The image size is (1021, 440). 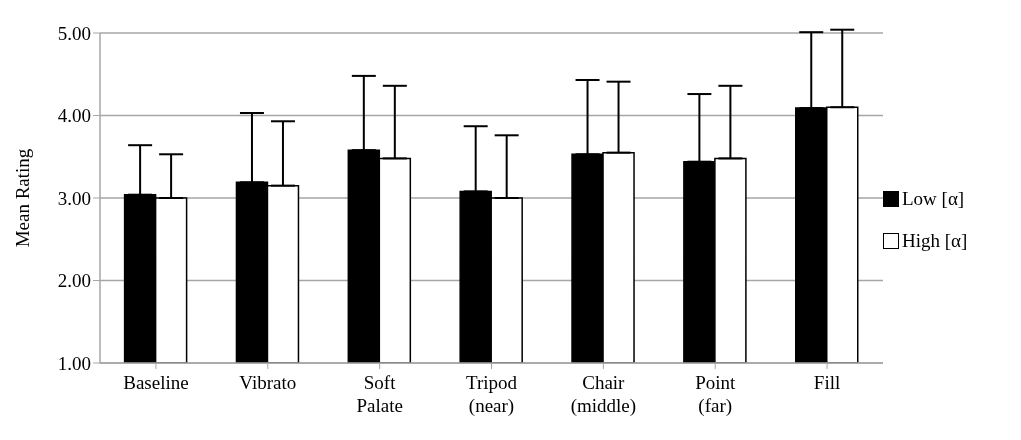 What do you see at coordinates (715, 394) in the screenshot?
I see `x-tick-label: Point (far)` at bounding box center [715, 394].